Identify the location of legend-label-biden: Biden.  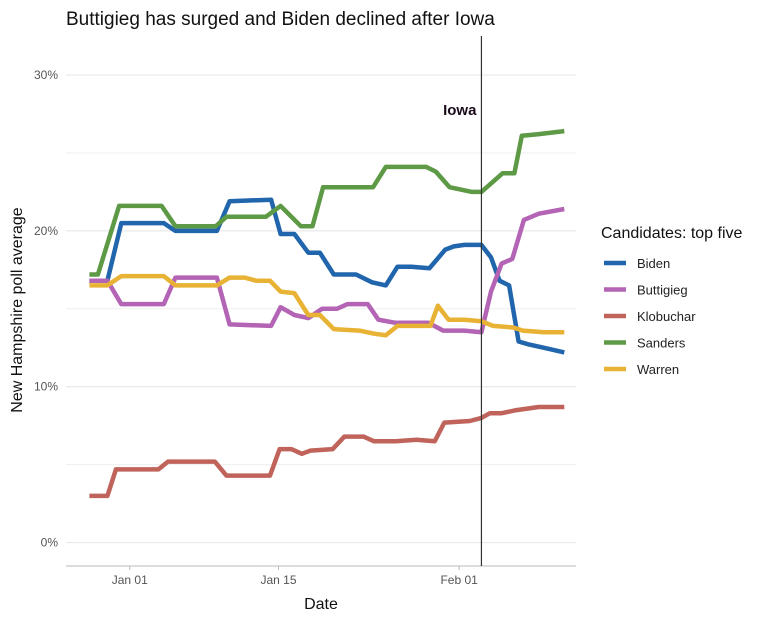
(653, 263).